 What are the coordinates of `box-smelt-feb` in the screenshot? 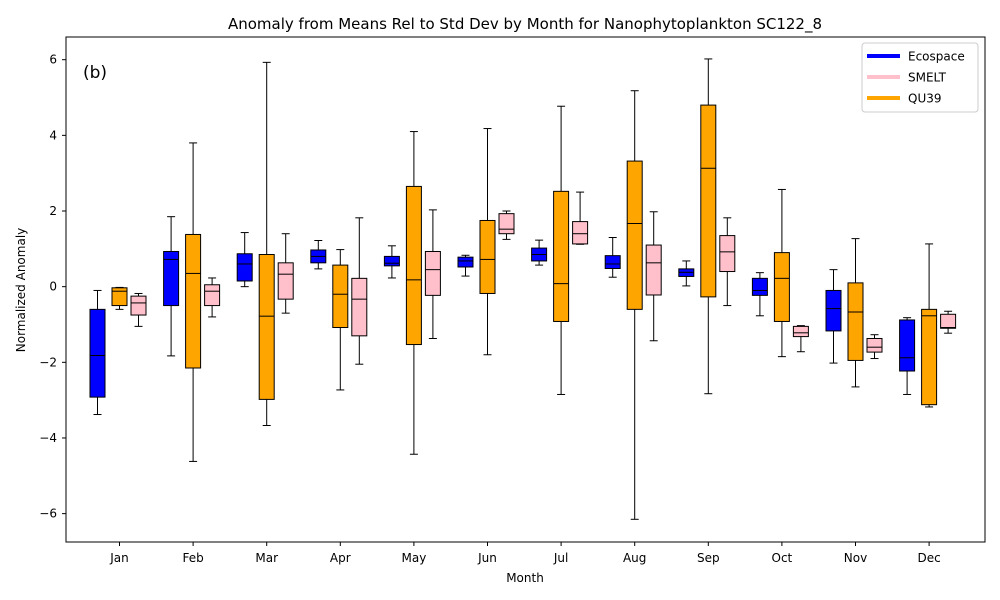 It's located at (212, 297).